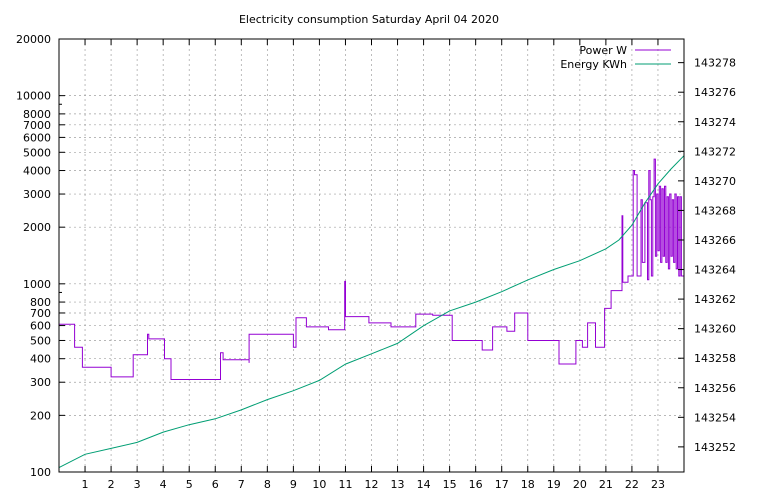 This screenshot has height=500, width=768. I want to click on x-tick-label: 19, so click(554, 484).